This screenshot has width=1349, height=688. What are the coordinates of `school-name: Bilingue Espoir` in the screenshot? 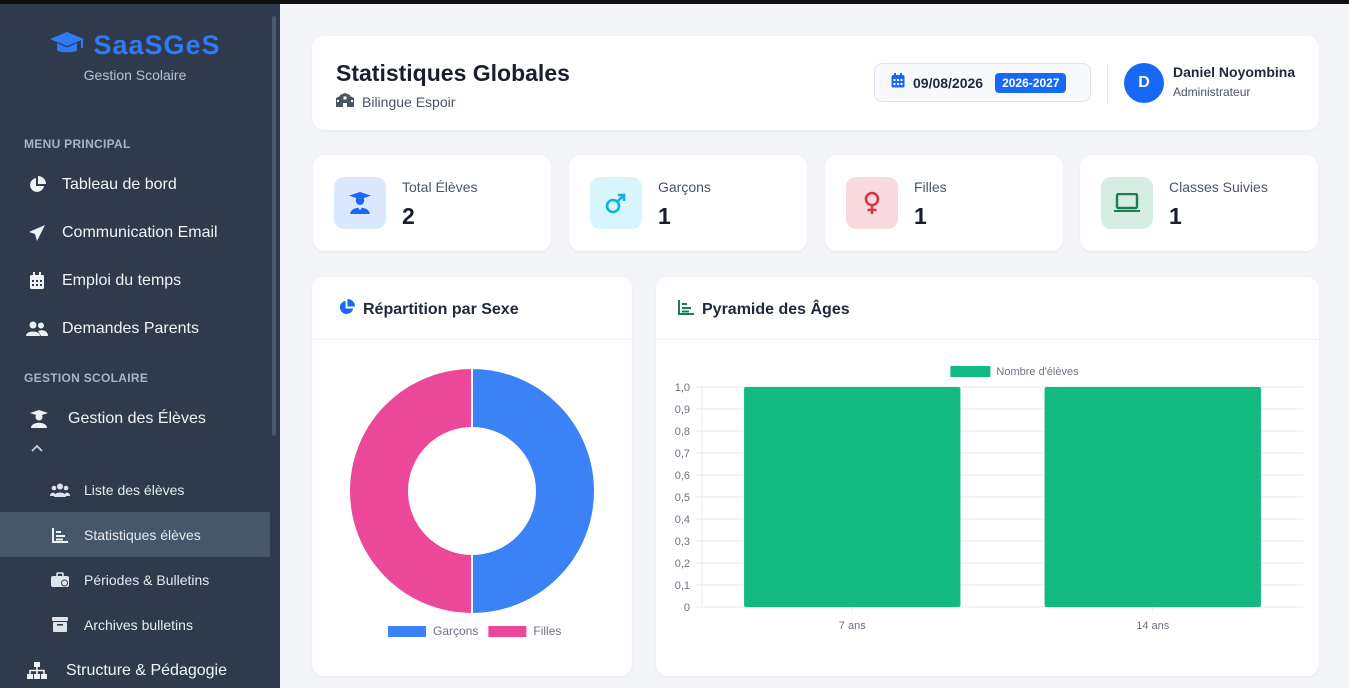 It's located at (395, 101).